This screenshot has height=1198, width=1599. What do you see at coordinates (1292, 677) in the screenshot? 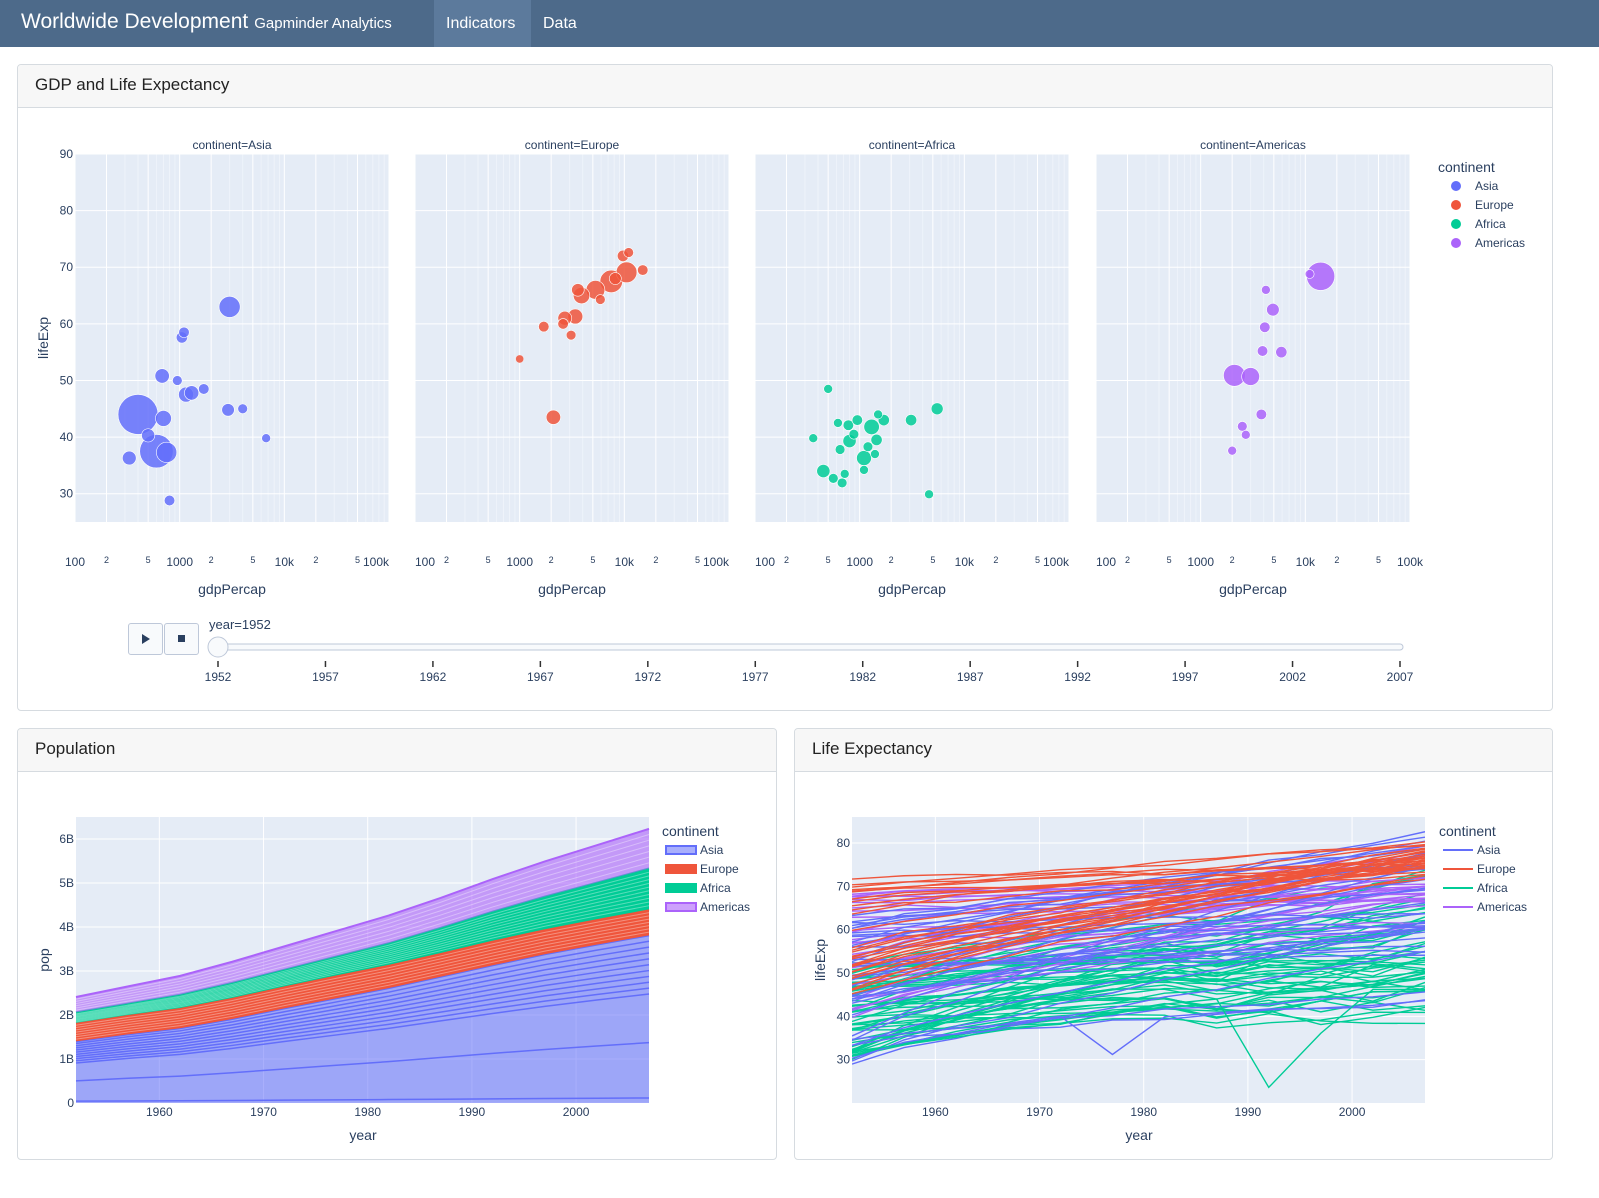
I see `slider-year-label: 2002` at bounding box center [1292, 677].